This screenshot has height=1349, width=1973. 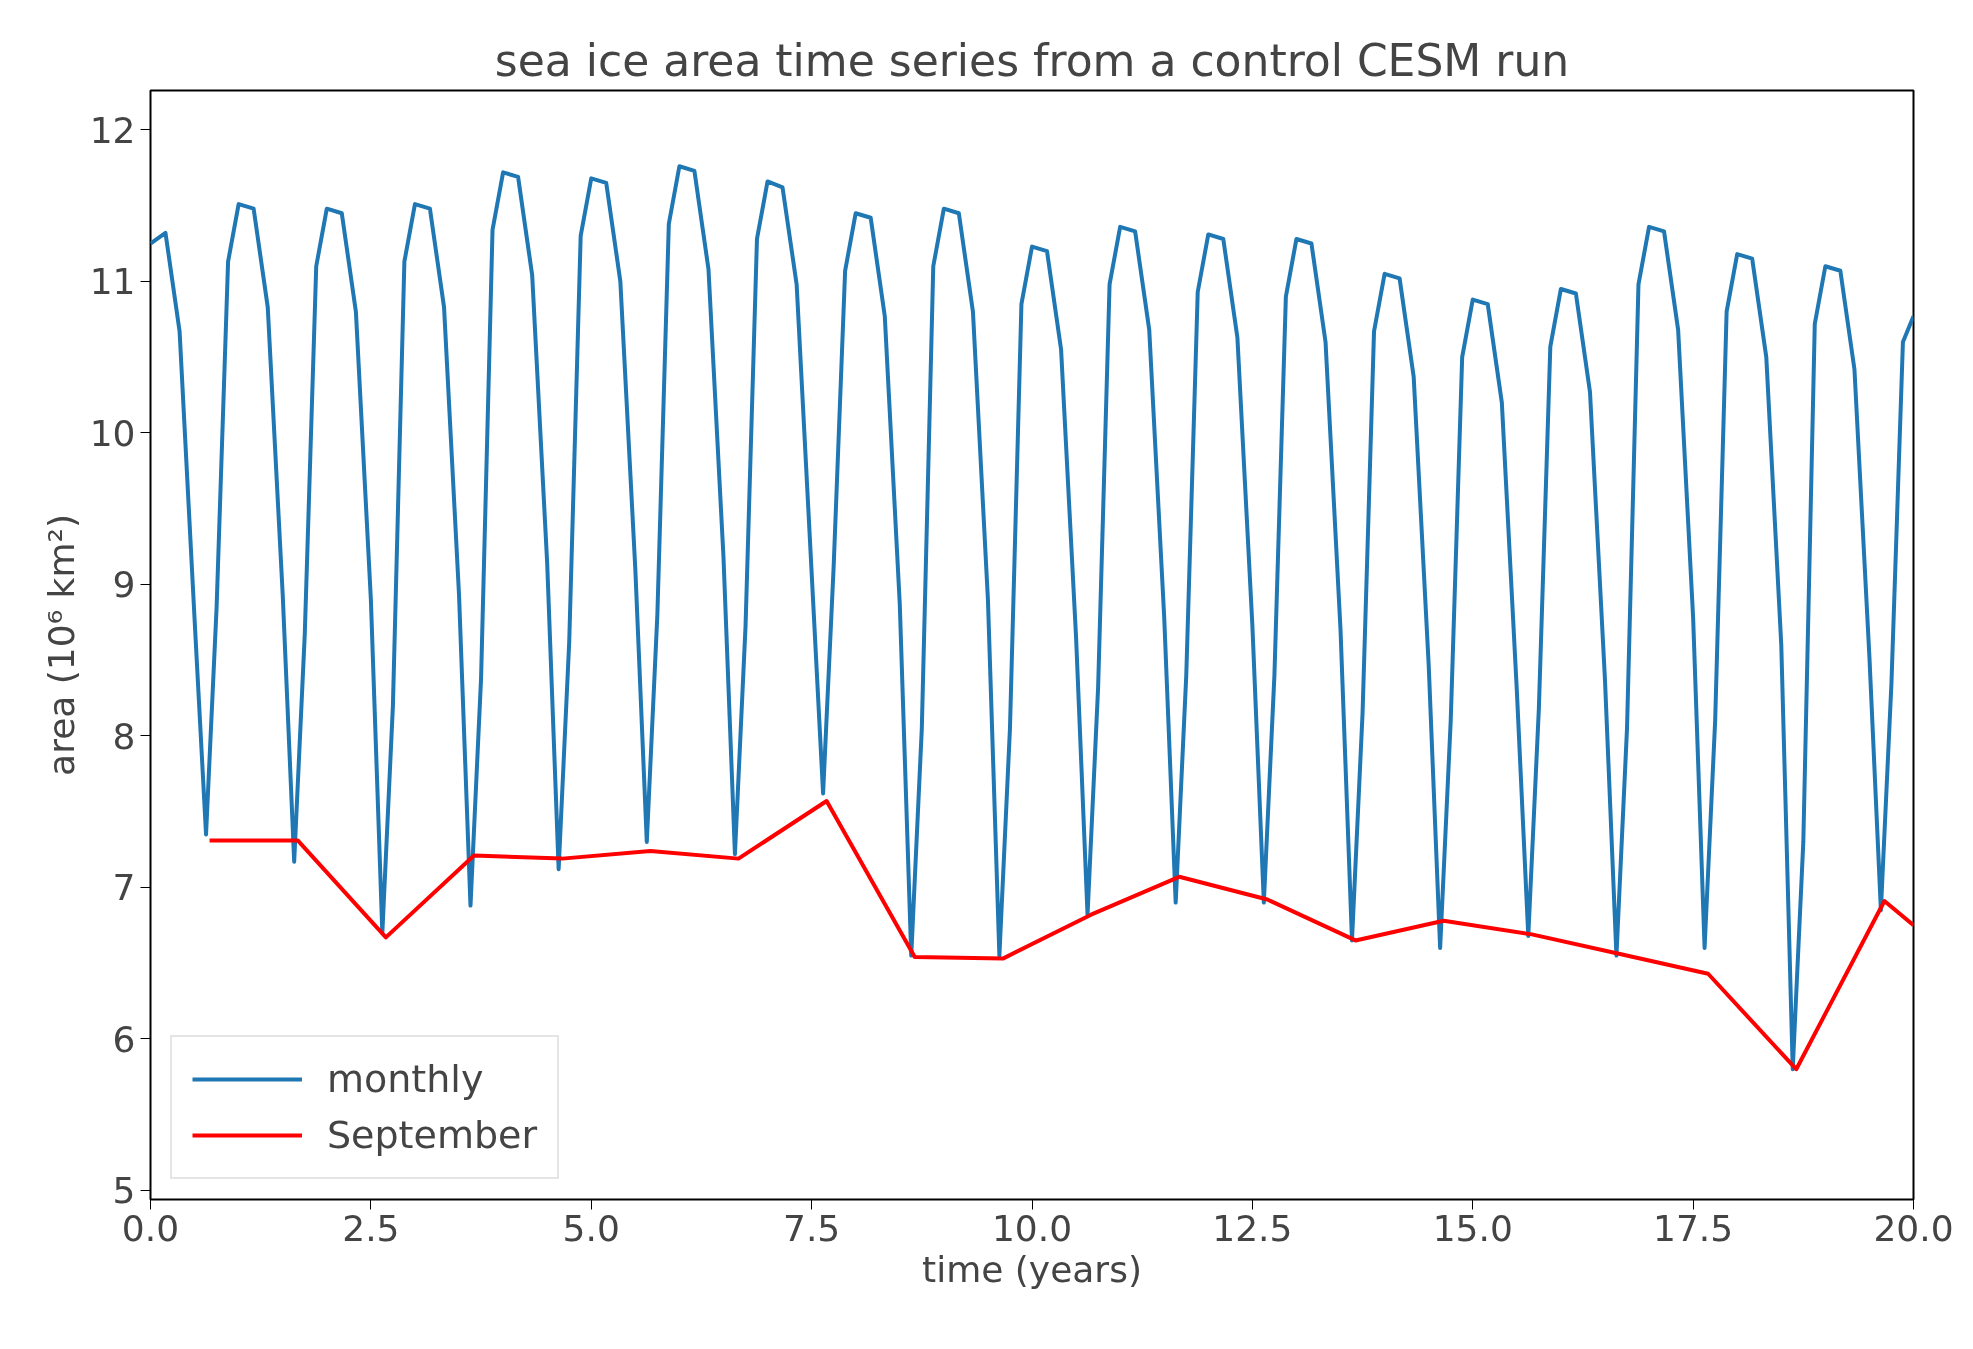 What do you see at coordinates (591, 1228) in the screenshot?
I see `x-tick-label: 5.0` at bounding box center [591, 1228].